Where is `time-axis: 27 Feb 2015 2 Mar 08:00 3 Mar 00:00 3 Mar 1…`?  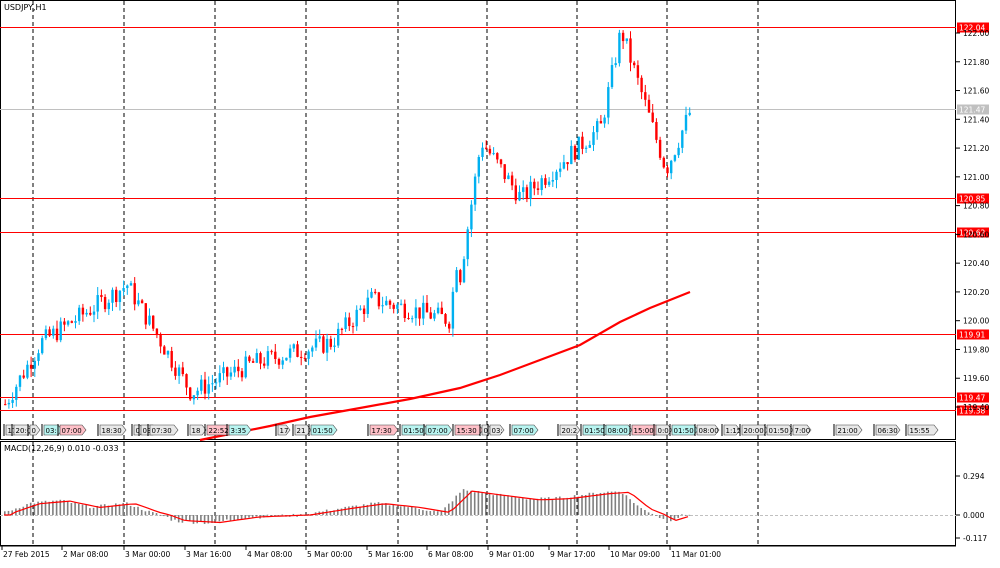
time-axis: 27 Feb 2015 2 Mar 08:00 3 Mar 00:00 3 Mar 1… is located at coordinates (361, 552).